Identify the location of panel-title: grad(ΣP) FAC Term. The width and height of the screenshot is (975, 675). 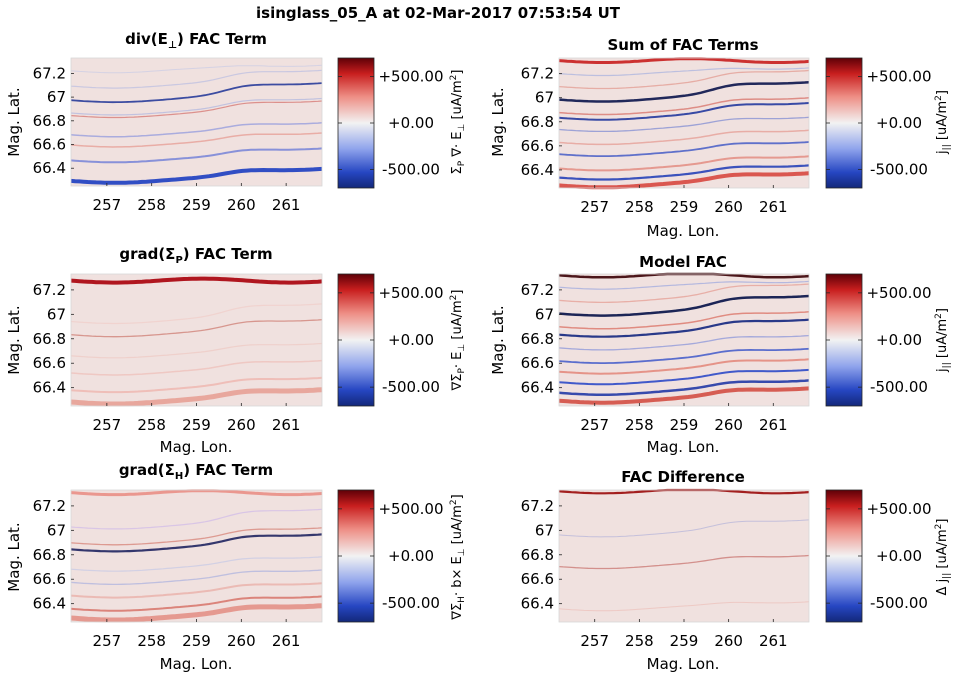
(195, 255).